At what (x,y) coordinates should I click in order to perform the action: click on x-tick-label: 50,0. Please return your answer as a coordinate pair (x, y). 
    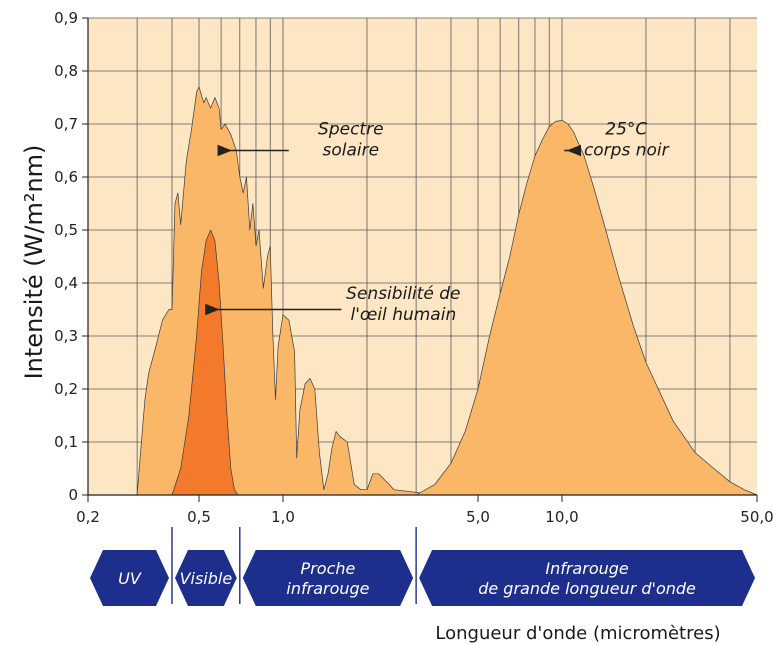
    Looking at the image, I should click on (756, 517).